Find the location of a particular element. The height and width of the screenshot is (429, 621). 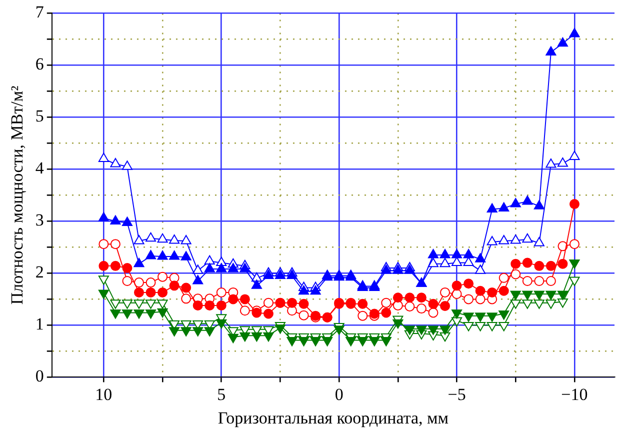

y-tick-label: 0 is located at coordinates (39, 376).